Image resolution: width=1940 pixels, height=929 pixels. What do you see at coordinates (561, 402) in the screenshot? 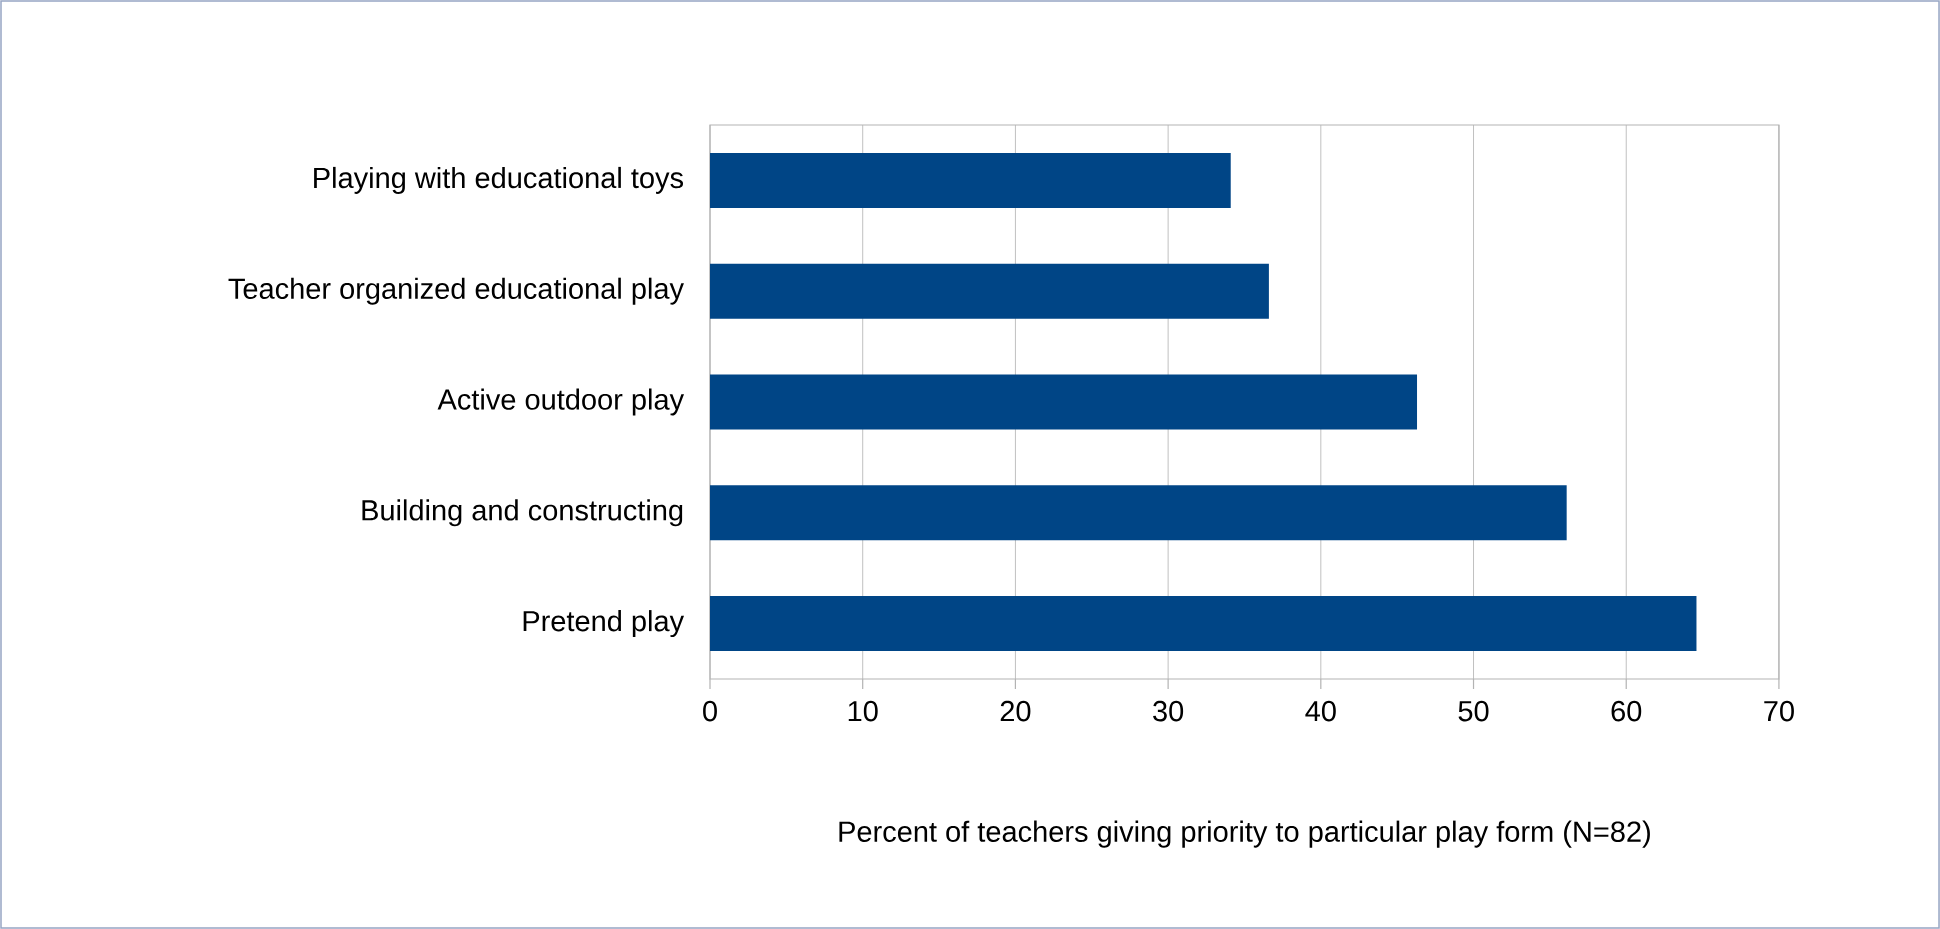
I see `y-tick-label: Active outdoor play` at bounding box center [561, 402].